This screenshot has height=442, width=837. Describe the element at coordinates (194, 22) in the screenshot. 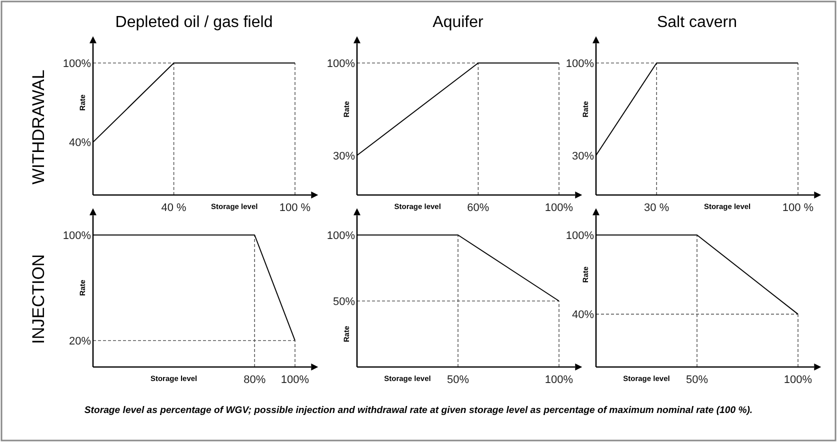

I see `chart-title: Depleted oil / gas field` at that location.